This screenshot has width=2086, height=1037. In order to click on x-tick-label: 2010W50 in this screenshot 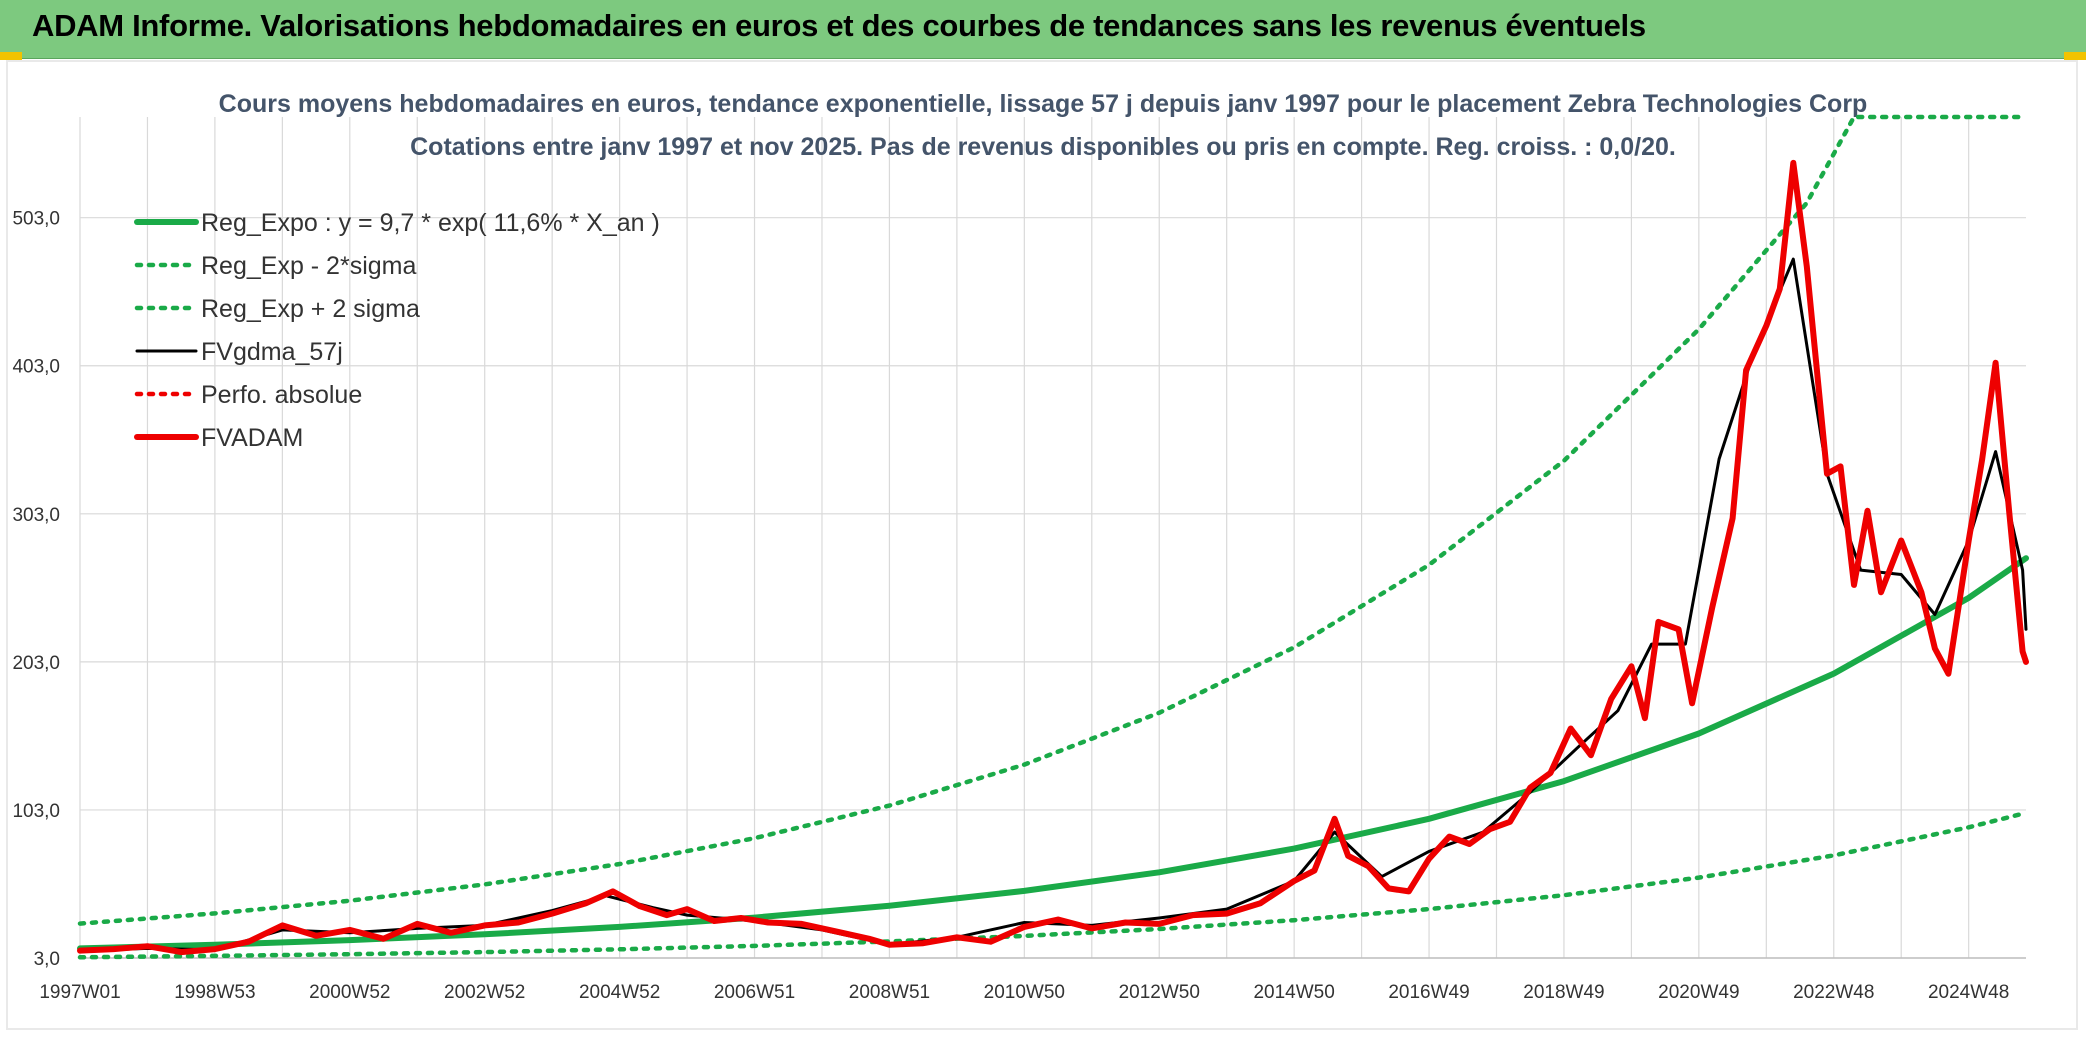, I will do `click(1024, 992)`.